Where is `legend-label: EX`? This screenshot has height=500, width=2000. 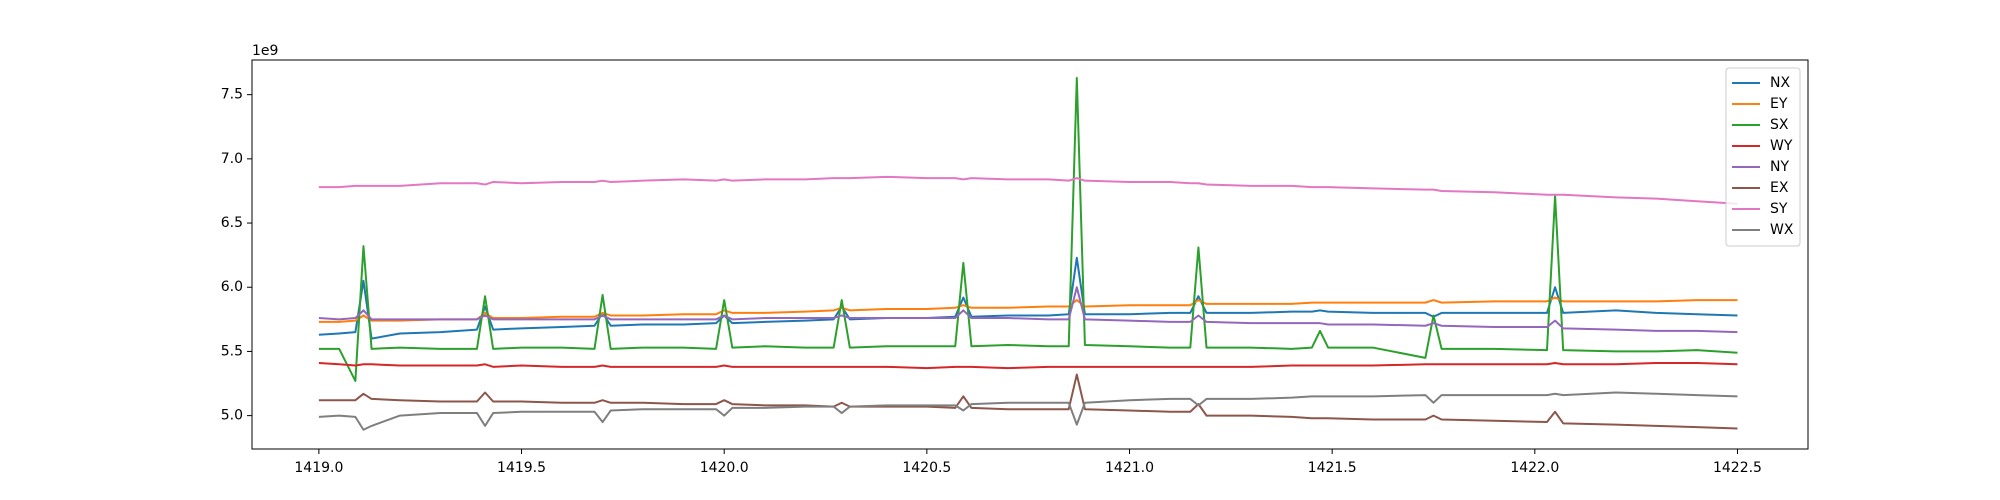 legend-label: EX is located at coordinates (1779, 188).